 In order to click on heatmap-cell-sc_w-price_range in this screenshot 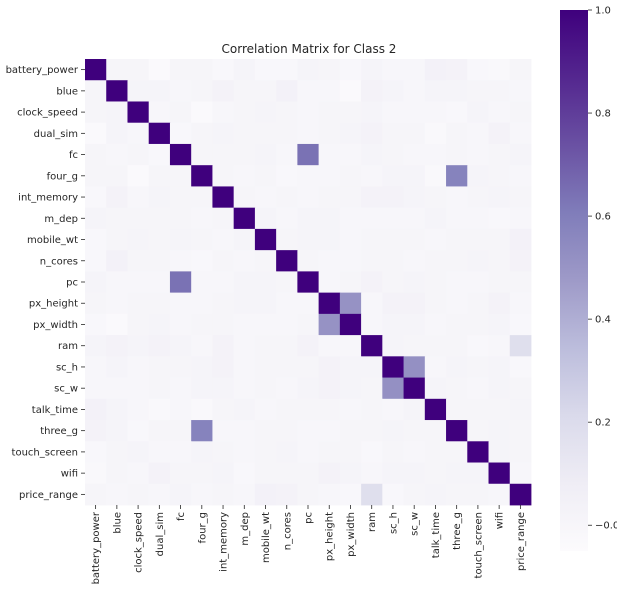, I will do `click(520, 388)`.